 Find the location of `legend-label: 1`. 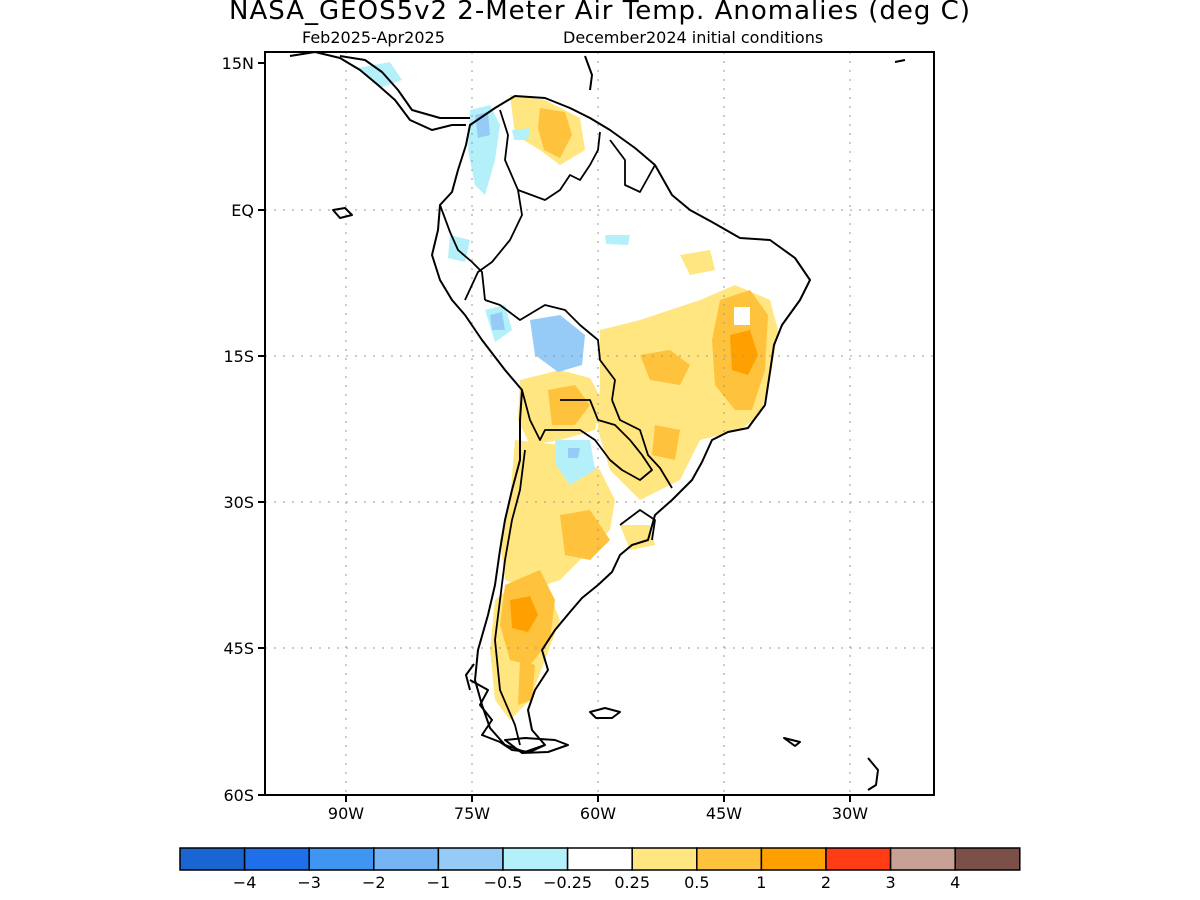

legend-label: 1 is located at coordinates (761, 882).